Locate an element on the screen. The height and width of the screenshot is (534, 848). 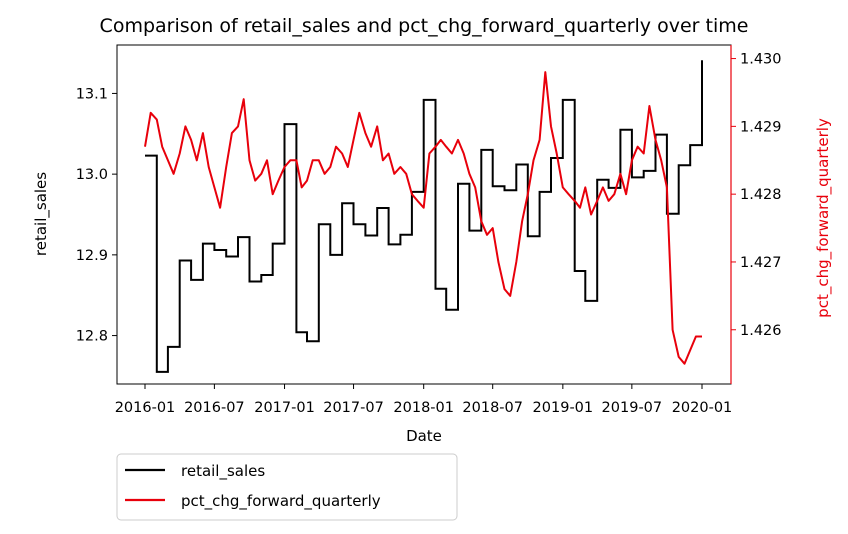
x-tick-label: 2020-01 is located at coordinates (702, 408).